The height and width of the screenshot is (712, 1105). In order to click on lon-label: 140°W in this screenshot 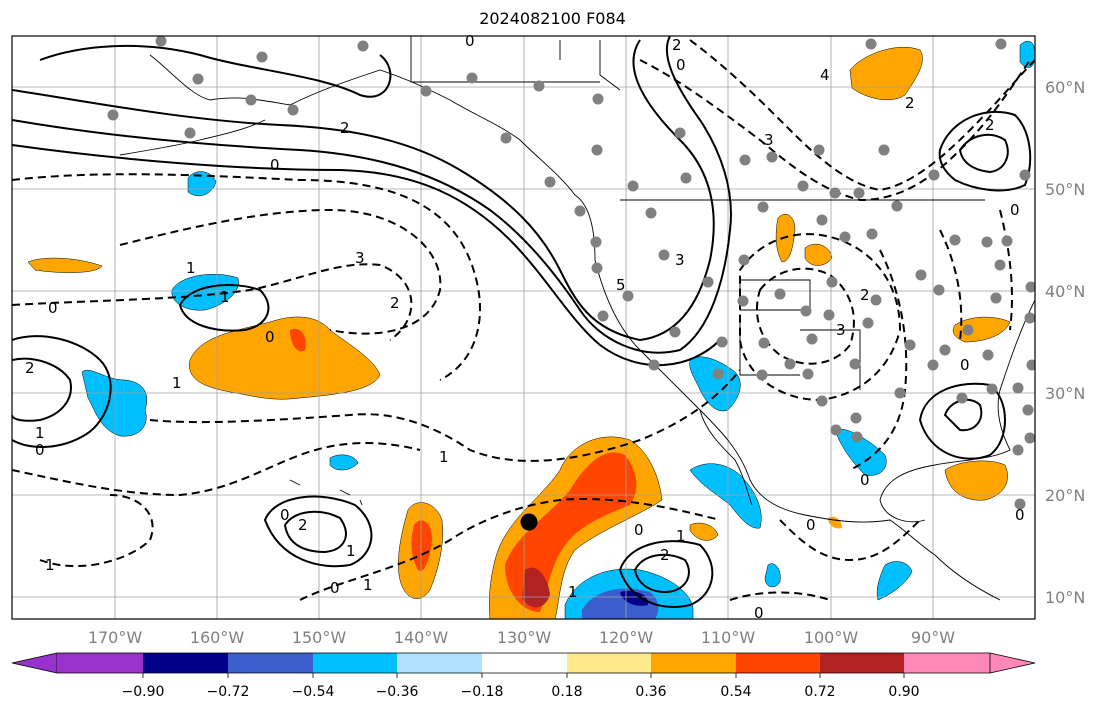, I will do `click(421, 637)`.